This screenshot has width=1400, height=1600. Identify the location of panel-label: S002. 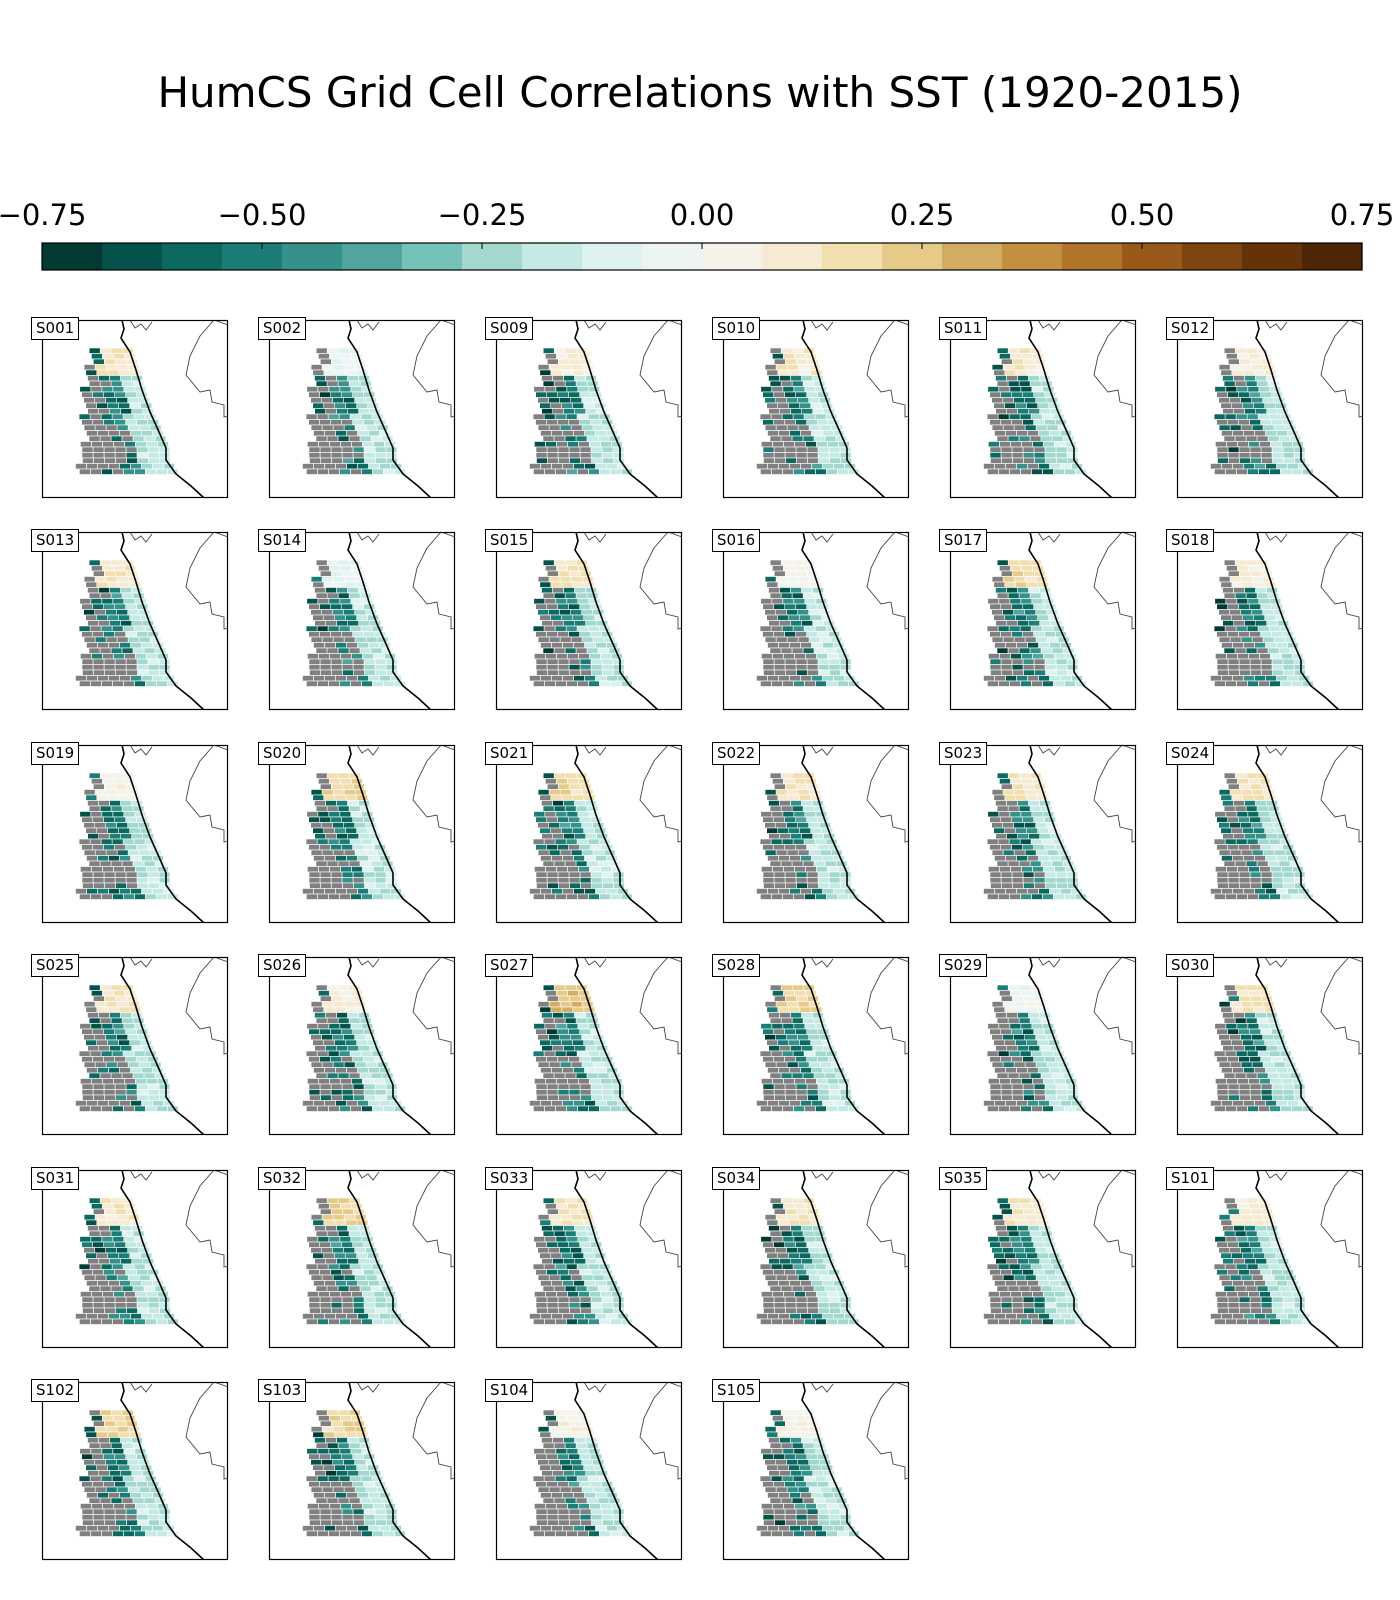
(282, 328).